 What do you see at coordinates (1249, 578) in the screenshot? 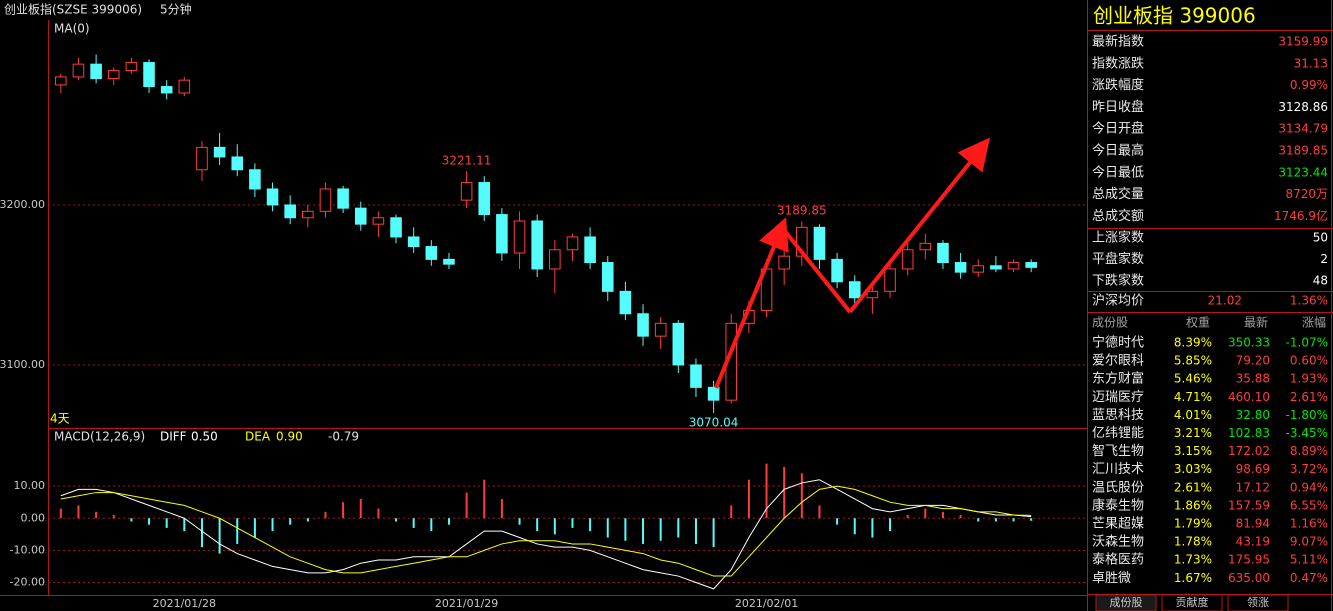
I see `table-cell: 635.00` at bounding box center [1249, 578].